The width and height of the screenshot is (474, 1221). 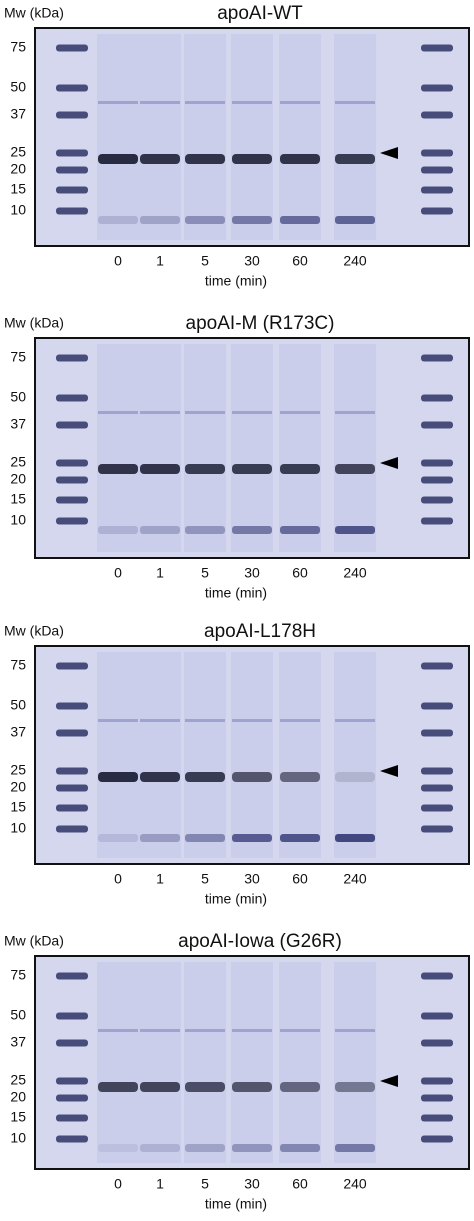 I want to click on lane-label: 5, so click(x=205, y=879).